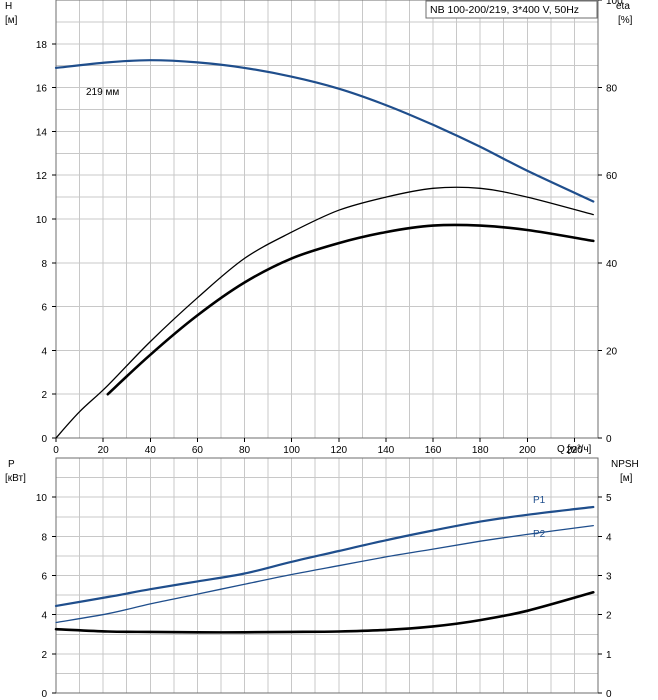 This screenshot has width=658, height=700. Describe the element at coordinates (44, 439) in the screenshot. I see `top-left-tick-label: 0` at that location.